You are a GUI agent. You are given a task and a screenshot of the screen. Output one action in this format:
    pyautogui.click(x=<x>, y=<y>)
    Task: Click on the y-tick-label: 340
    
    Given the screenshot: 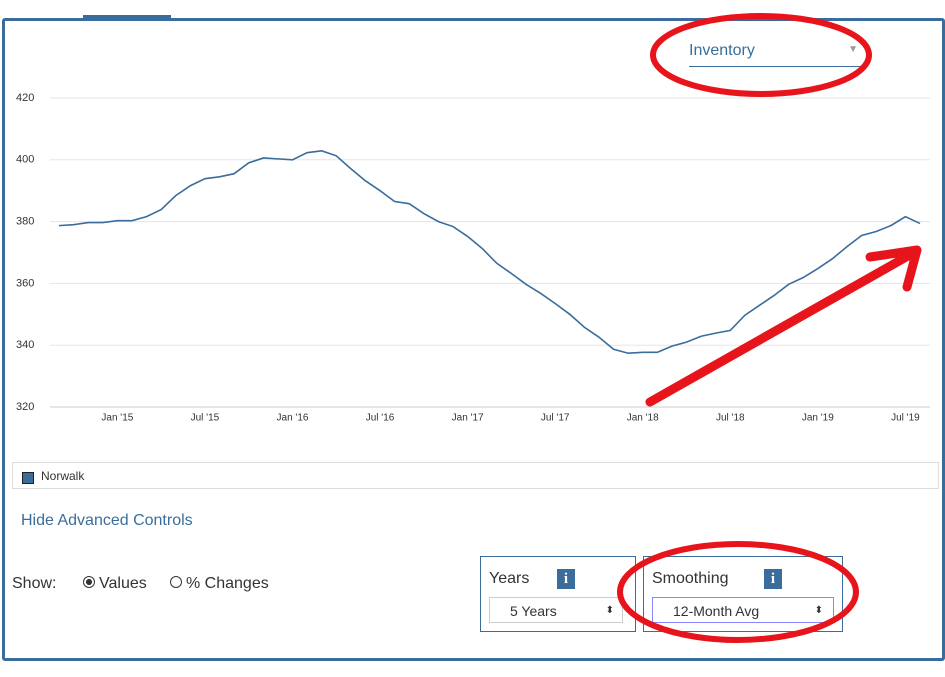 What is the action you would take?
    pyautogui.click(x=25, y=345)
    